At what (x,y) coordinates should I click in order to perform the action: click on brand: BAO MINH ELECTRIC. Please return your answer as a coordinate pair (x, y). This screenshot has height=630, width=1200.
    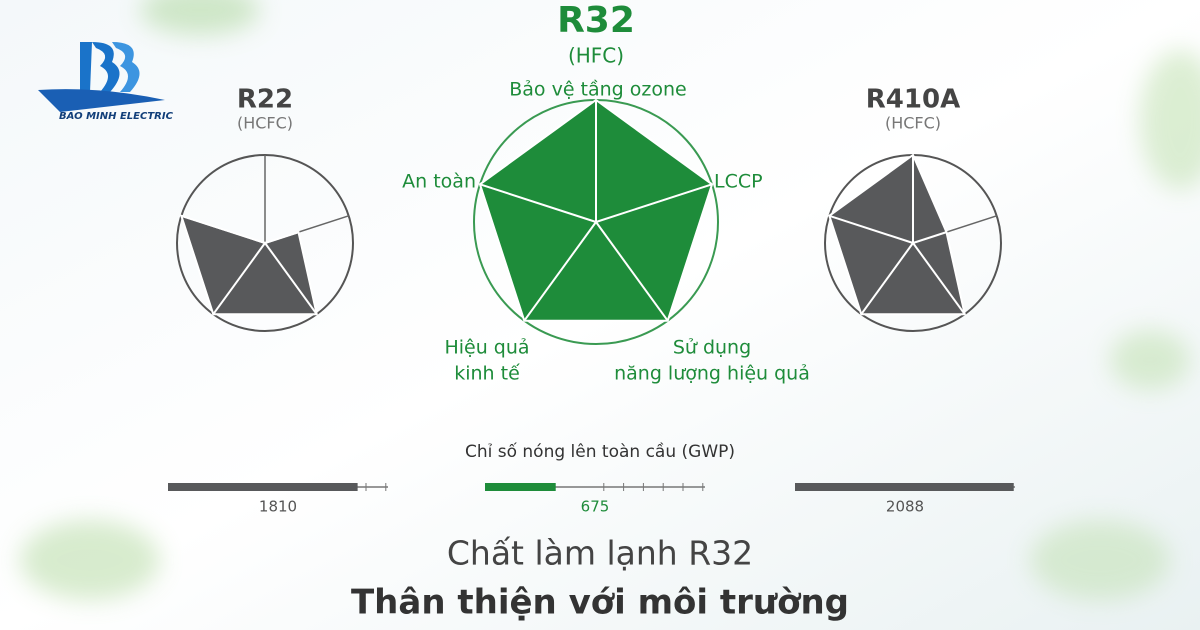
    Looking at the image, I should click on (116, 116).